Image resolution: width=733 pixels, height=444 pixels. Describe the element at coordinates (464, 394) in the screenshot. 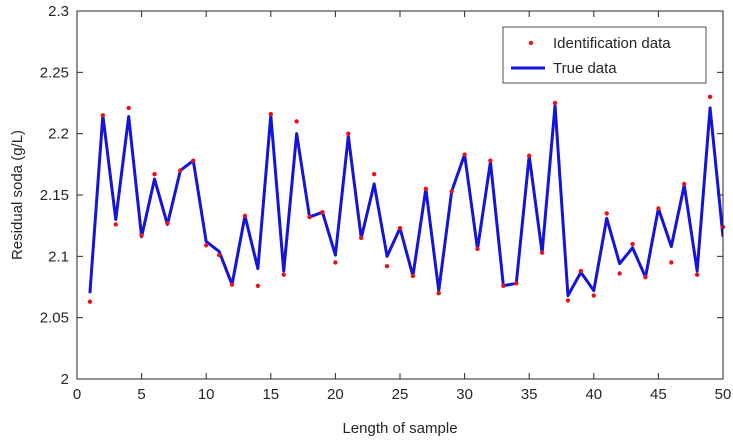

I see `x-tick-label: 30` at that location.